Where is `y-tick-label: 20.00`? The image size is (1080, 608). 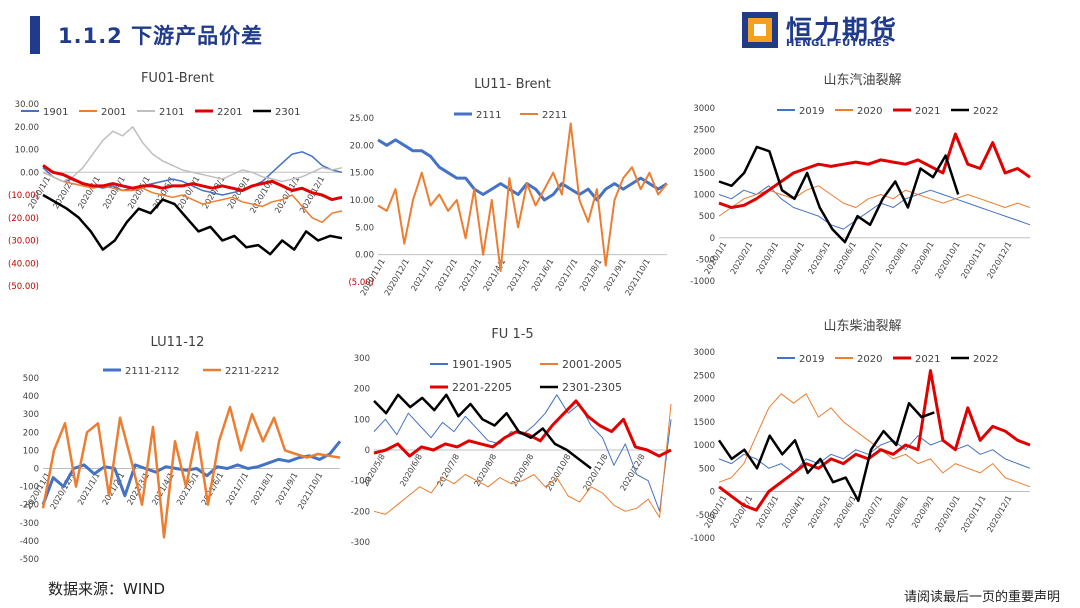 y-tick-label: 20.00 is located at coordinates (27, 128).